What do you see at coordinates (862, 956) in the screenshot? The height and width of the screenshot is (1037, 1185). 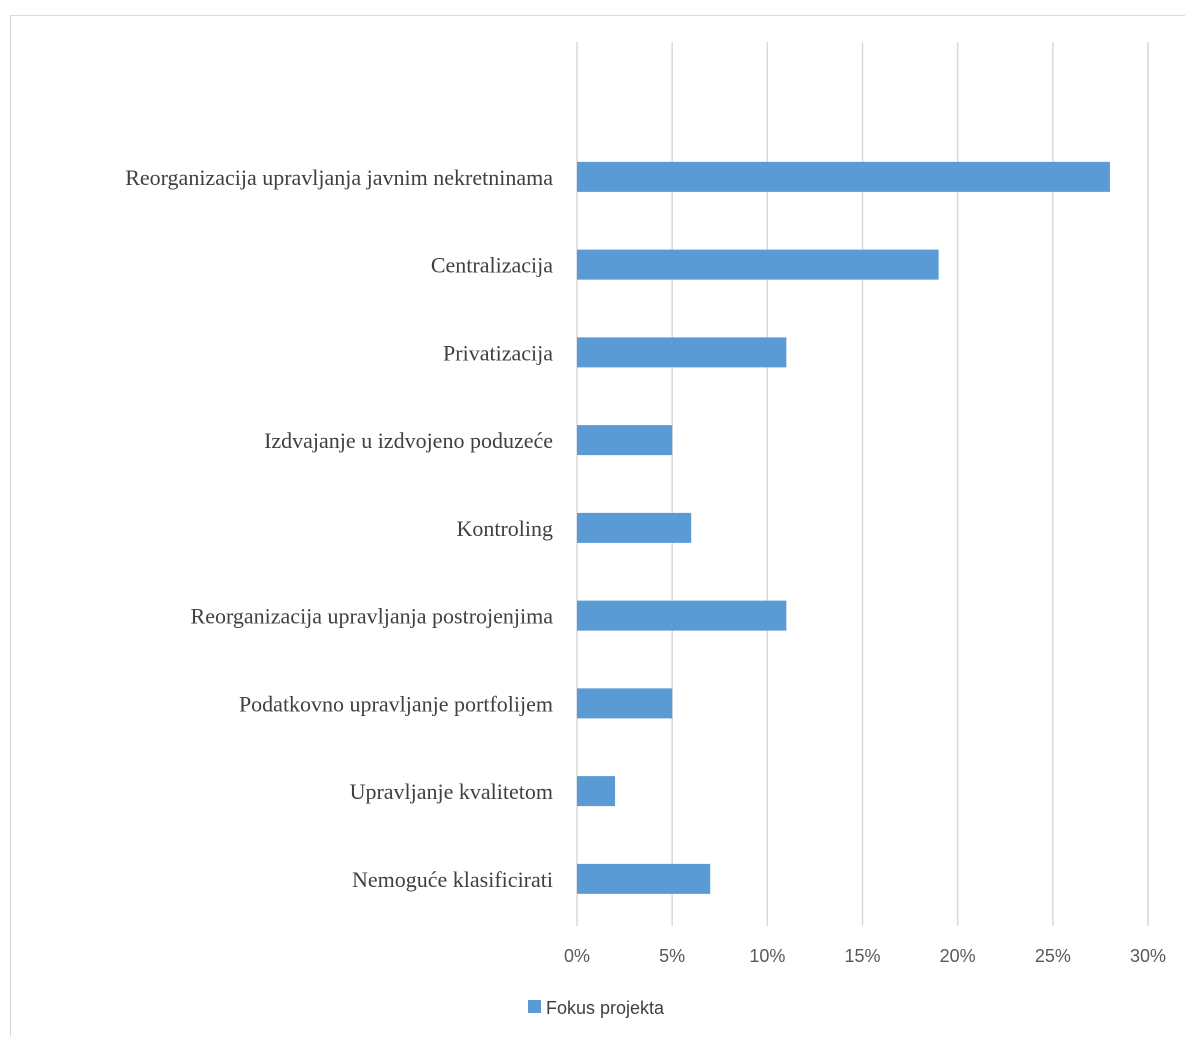 I see `x-tick-label: 15%` at bounding box center [862, 956].